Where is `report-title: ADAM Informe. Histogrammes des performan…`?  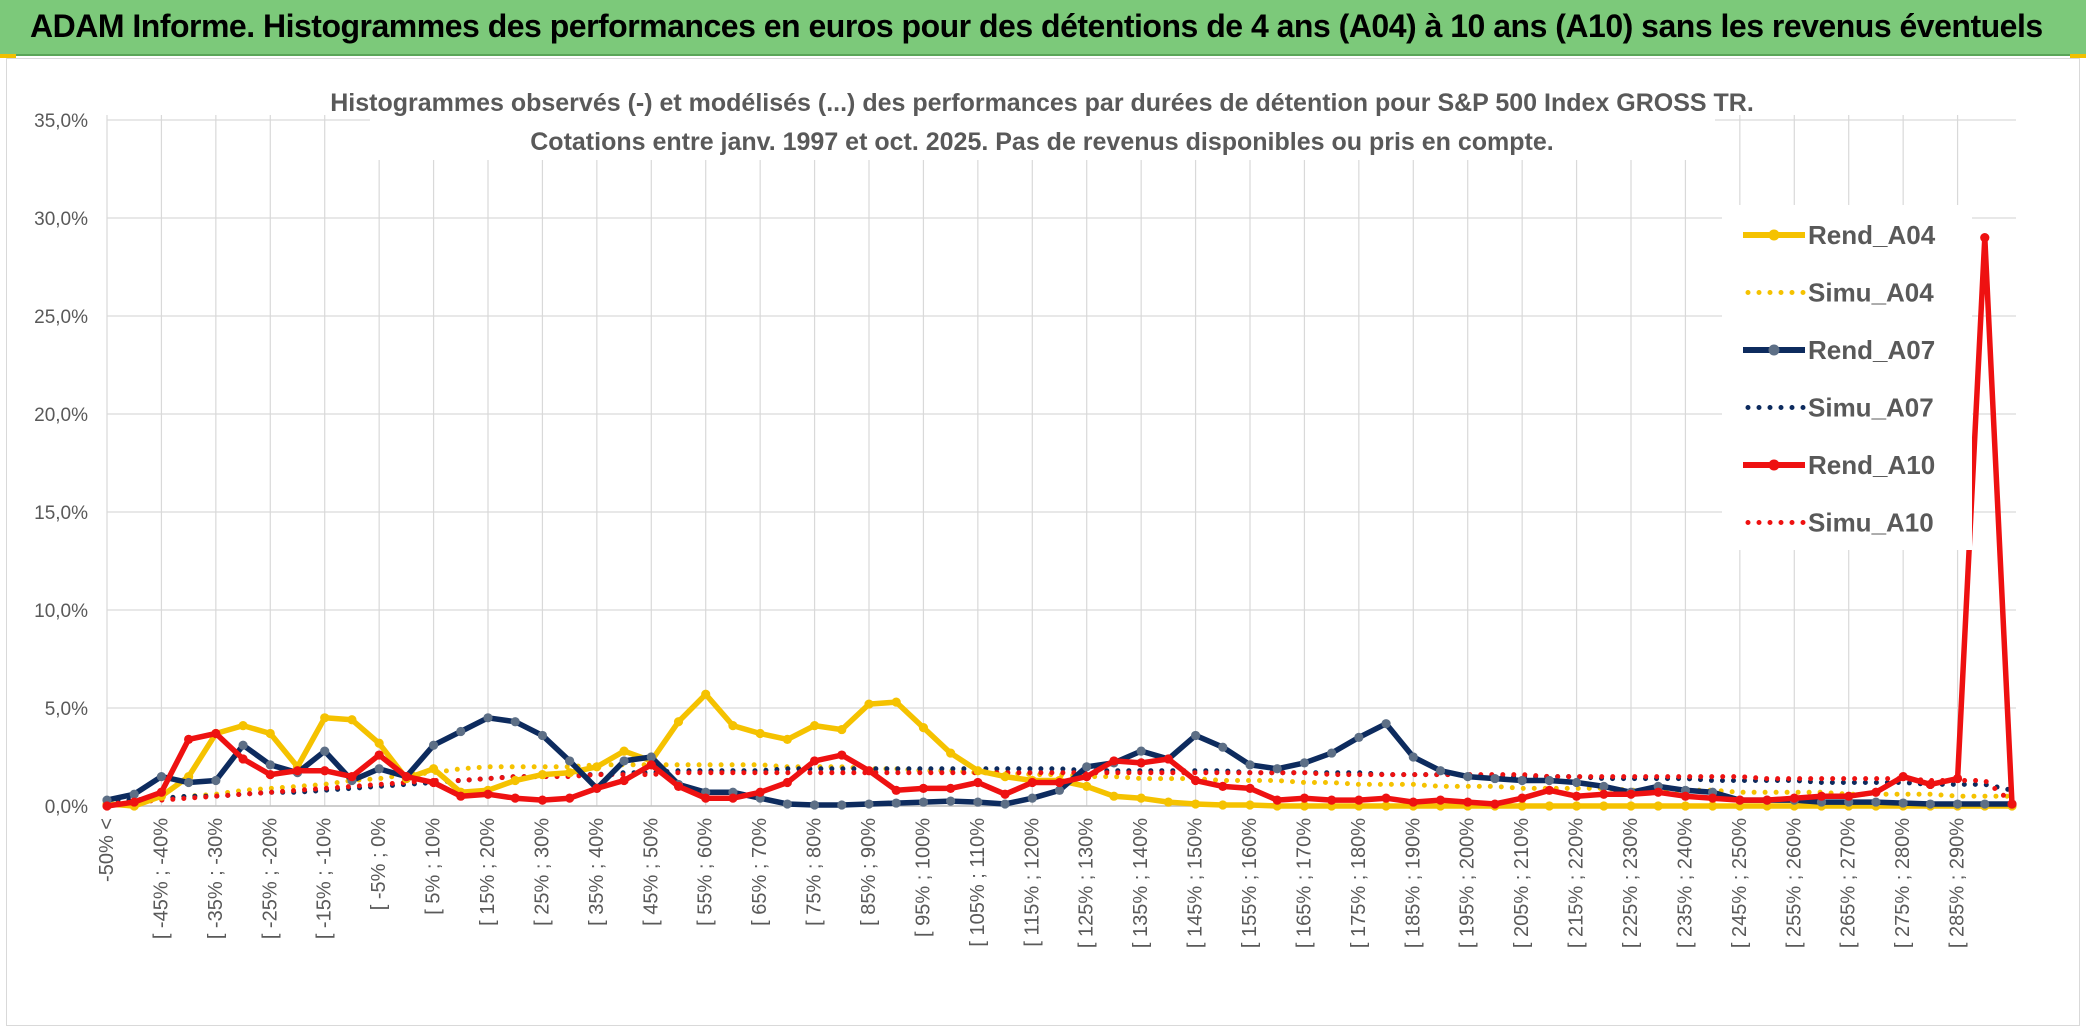
report-title: ADAM Informe. Histogrammes des performan… is located at coordinates (1036, 26).